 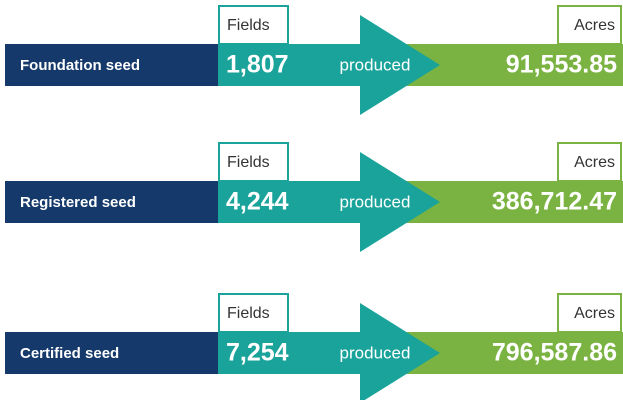 I want to click on acres-value: 796,587.86, so click(x=554, y=353).